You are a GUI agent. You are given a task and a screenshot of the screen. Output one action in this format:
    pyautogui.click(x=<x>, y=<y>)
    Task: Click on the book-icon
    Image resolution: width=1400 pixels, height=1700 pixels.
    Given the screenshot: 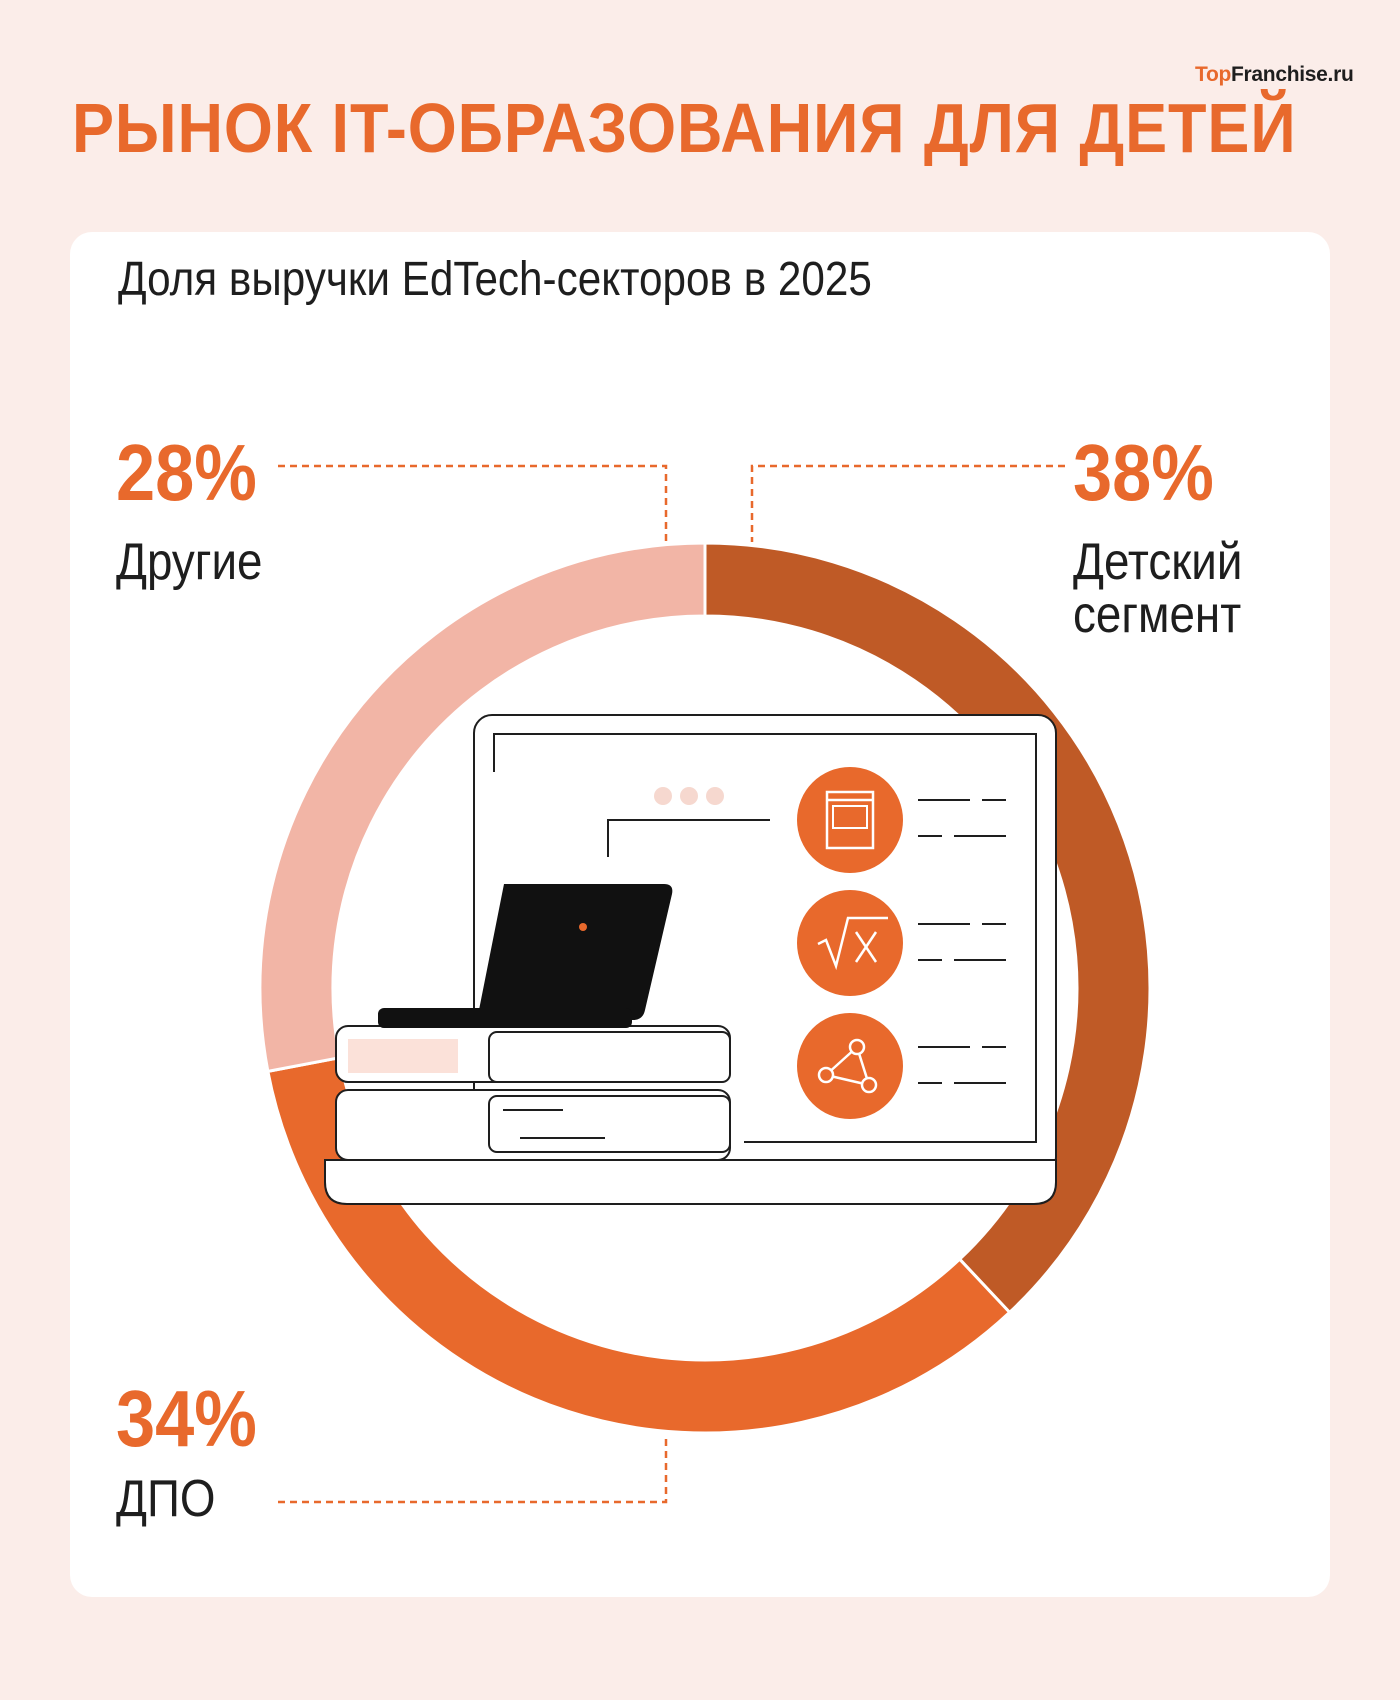 What is the action you would take?
    pyautogui.click(x=850, y=820)
    